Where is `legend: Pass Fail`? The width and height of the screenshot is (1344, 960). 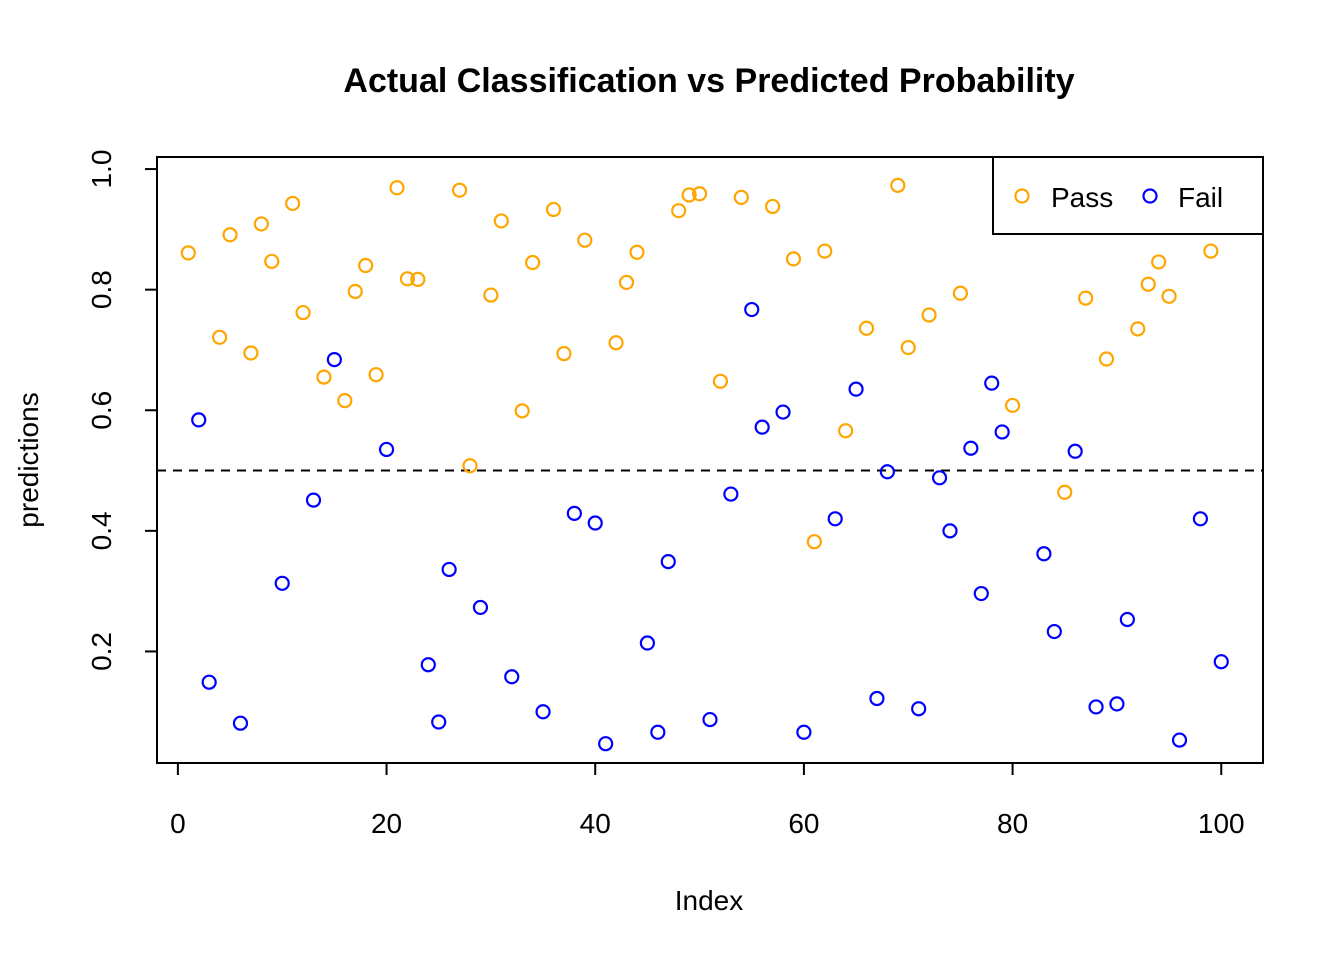
legend: Pass Fail is located at coordinates (1128, 195).